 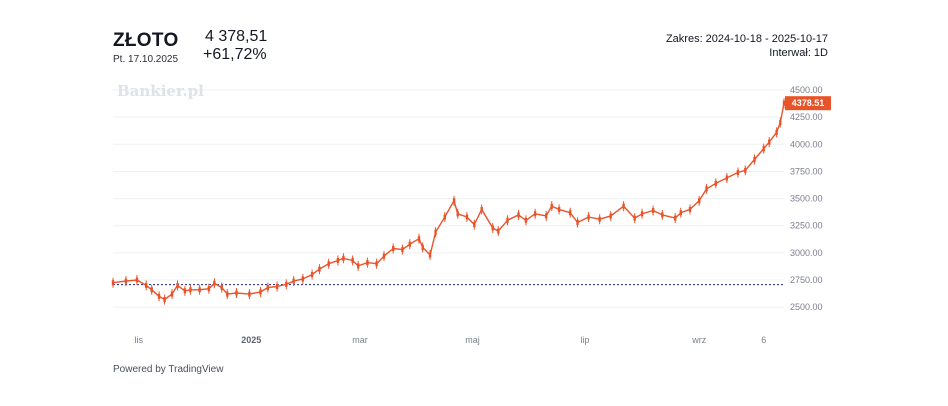 I want to click on bankier-watermark: Bankier.pl, so click(x=160, y=91).